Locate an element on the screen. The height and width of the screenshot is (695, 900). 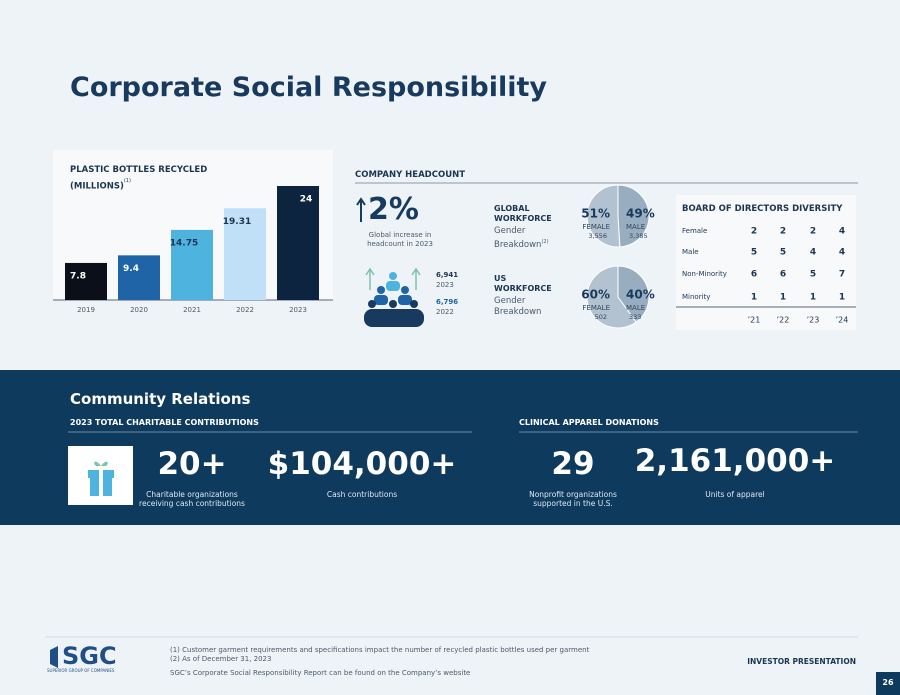
x-tick-label: 2021 is located at coordinates (192, 310).